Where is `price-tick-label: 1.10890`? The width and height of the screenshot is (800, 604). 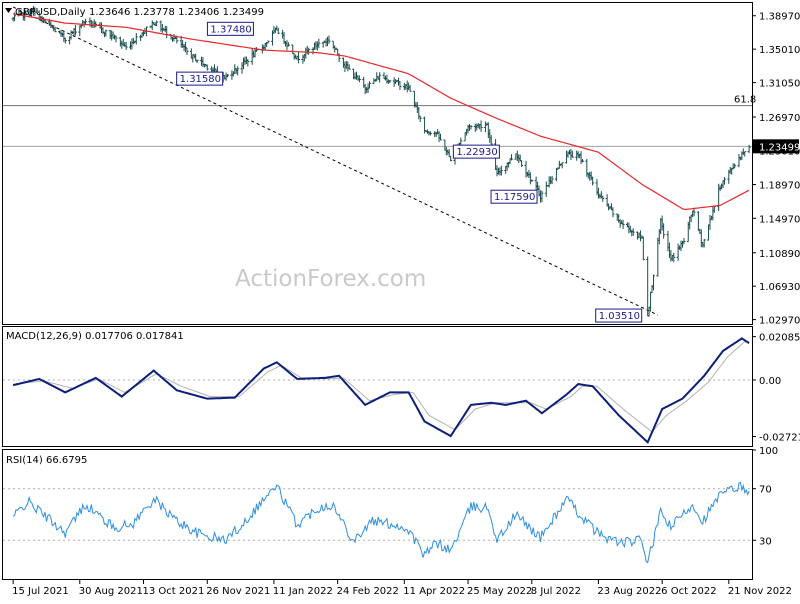
price-tick-label: 1.10890 is located at coordinates (779, 254).